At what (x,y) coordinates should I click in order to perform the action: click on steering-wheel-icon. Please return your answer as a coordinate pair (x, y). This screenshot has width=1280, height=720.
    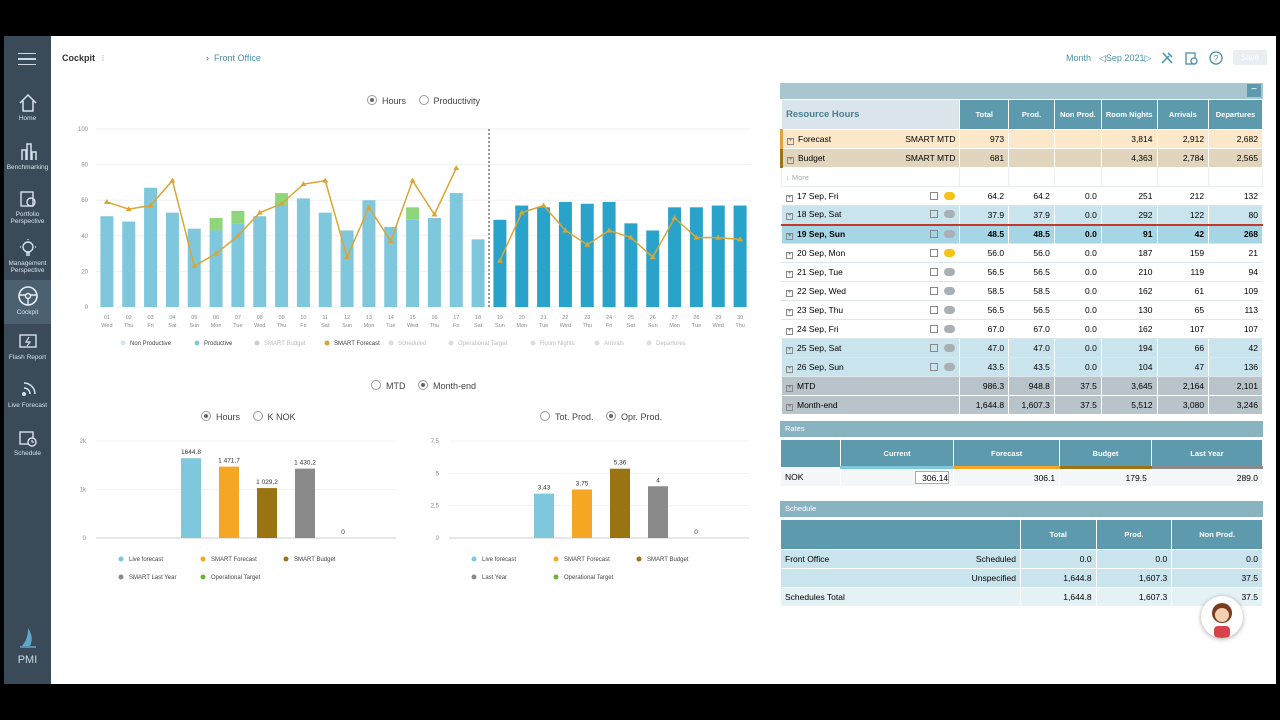
    Looking at the image, I should click on (27, 296).